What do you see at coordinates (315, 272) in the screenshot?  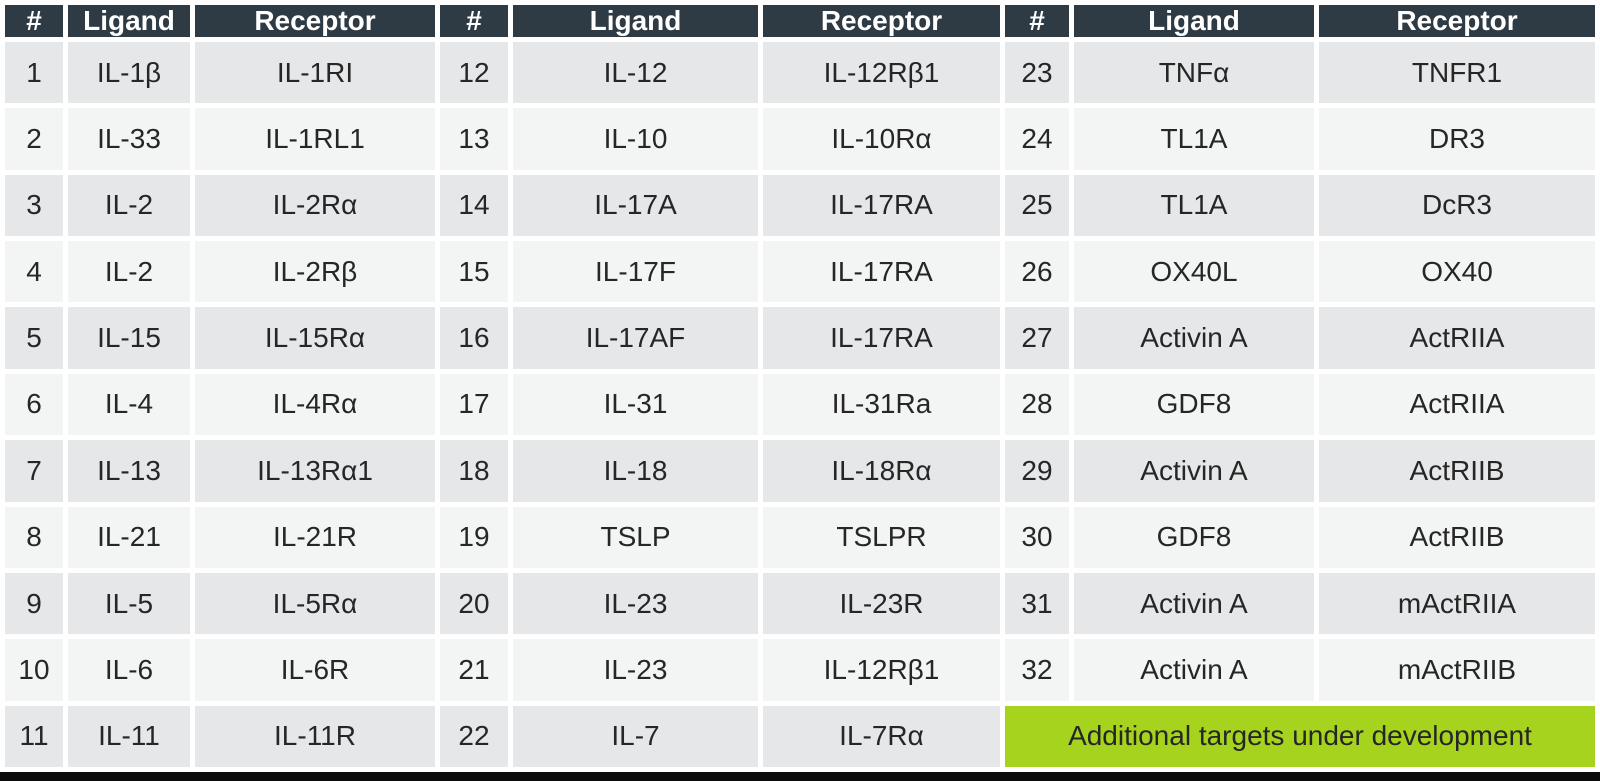 I see `receptor-cell: IL-2Rβ` at bounding box center [315, 272].